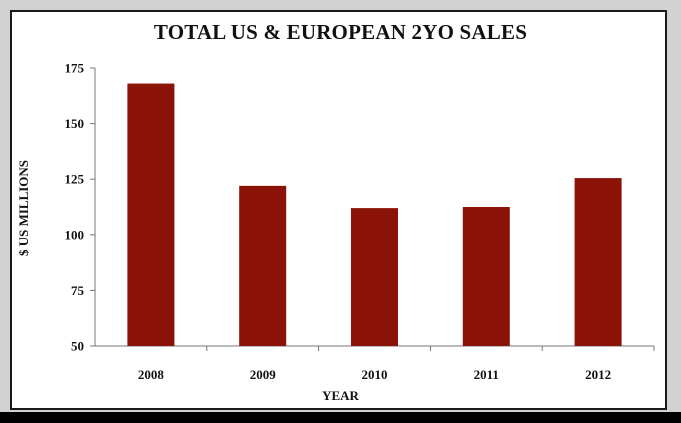 This screenshot has height=423, width=681. I want to click on bar-2011, so click(486, 276).